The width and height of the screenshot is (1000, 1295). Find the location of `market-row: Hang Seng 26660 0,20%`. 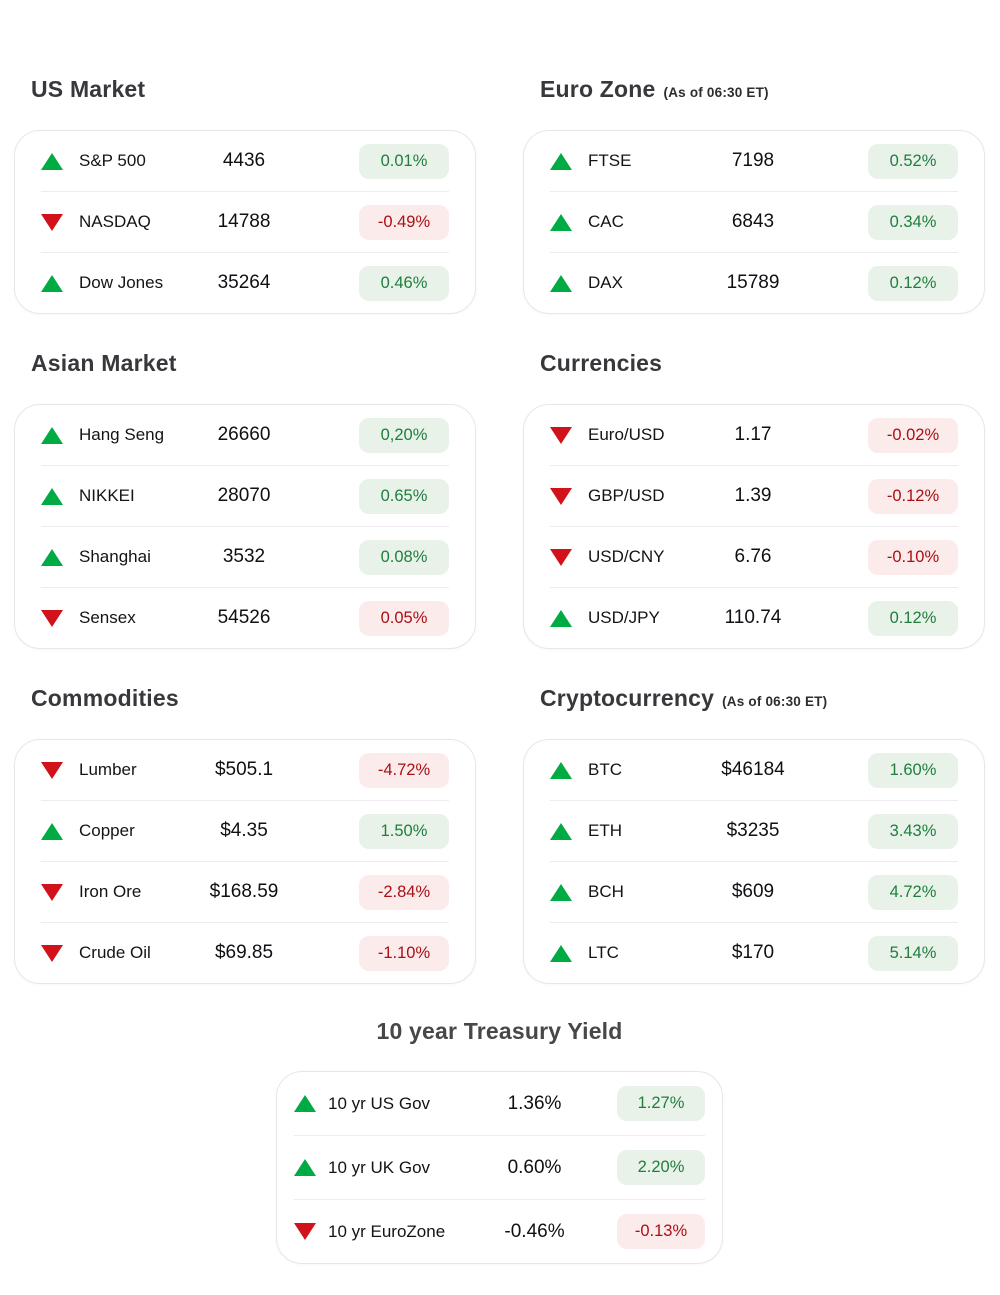

market-row: Hang Seng 26660 0,20% is located at coordinates (245, 435).